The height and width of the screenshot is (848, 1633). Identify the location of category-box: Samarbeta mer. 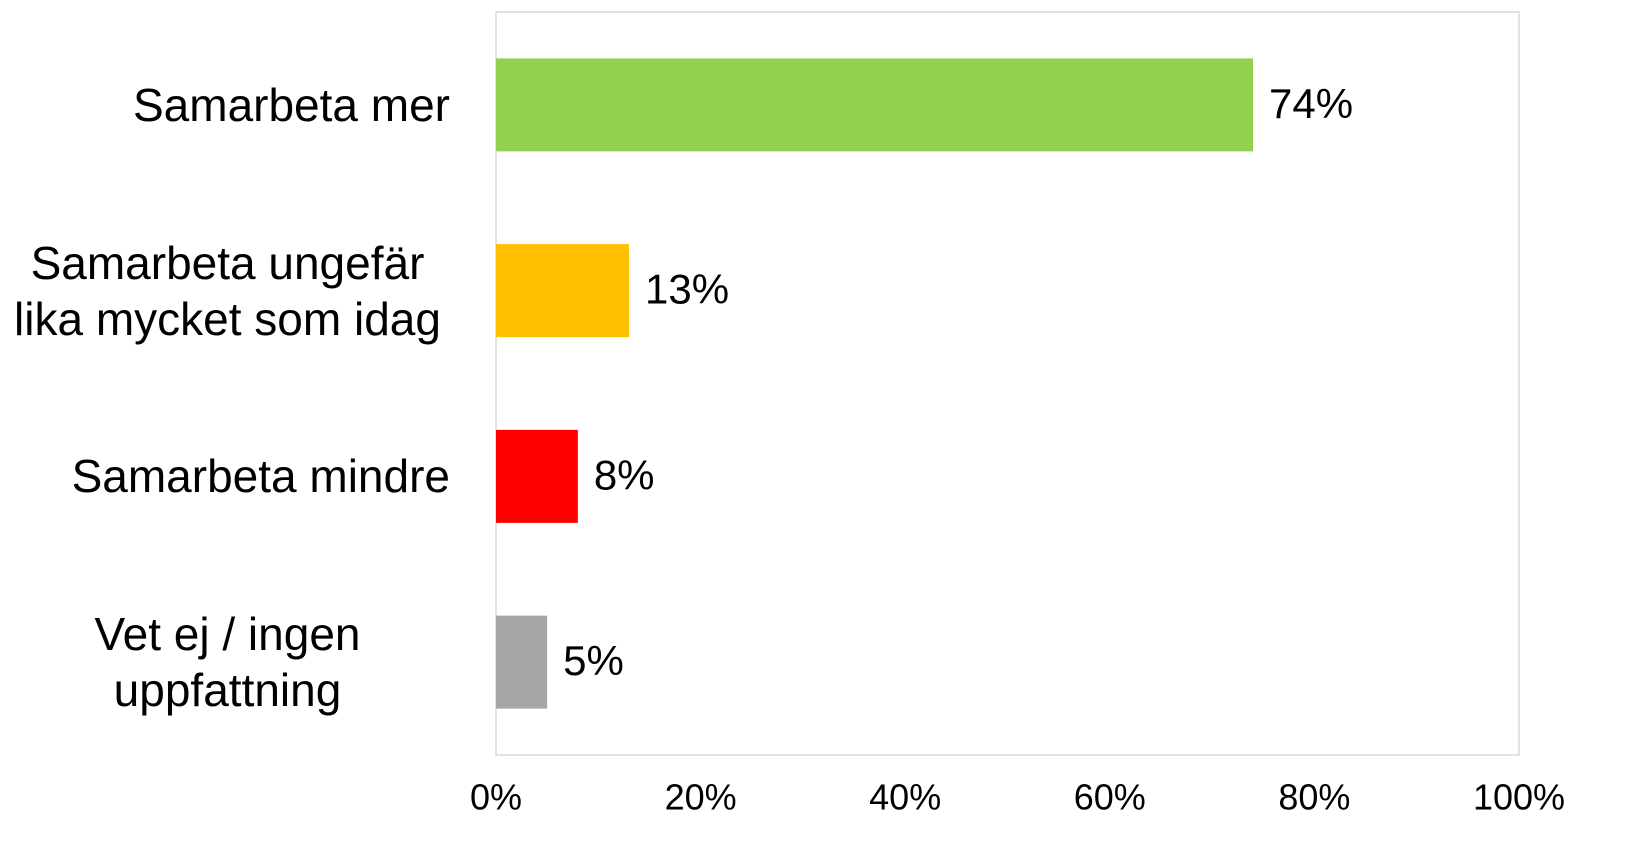
(225, 105).